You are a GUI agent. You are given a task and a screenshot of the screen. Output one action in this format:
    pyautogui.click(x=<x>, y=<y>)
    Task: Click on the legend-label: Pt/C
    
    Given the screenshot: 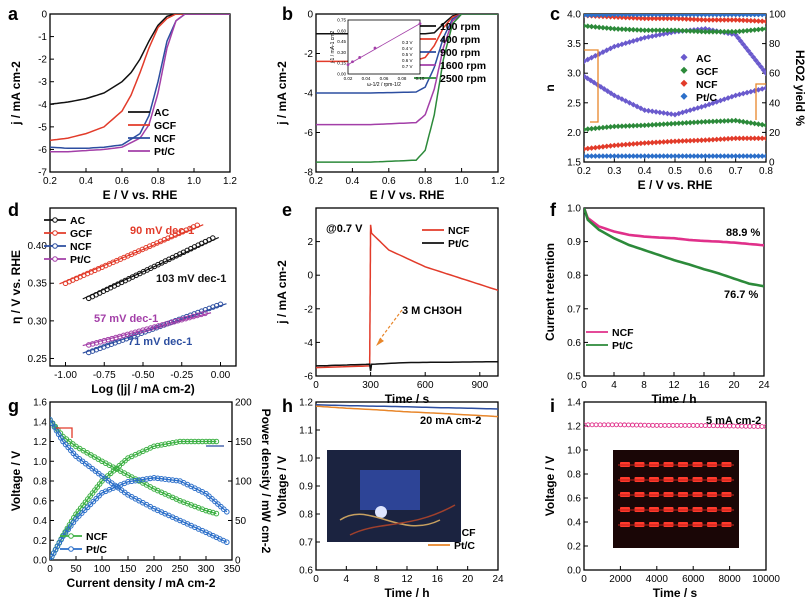 What is the action you would take?
    pyautogui.click(x=622, y=346)
    